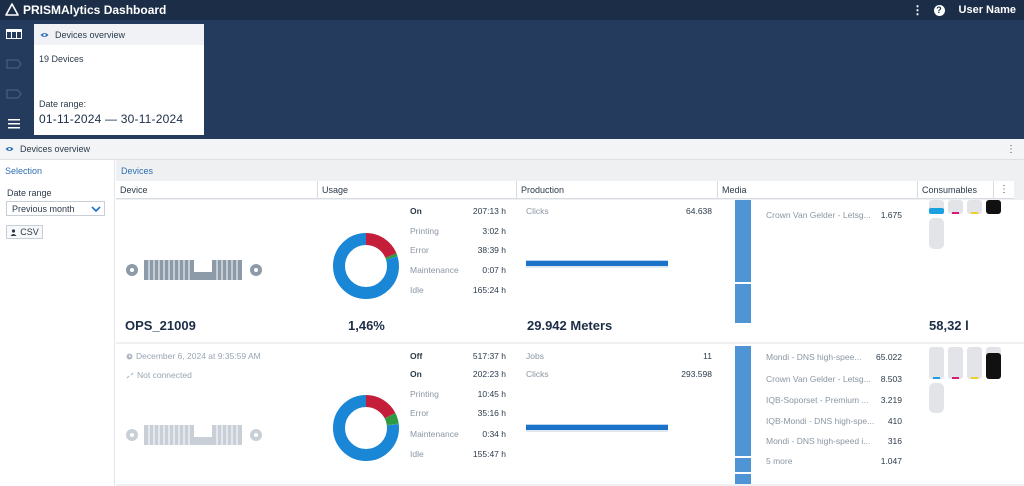 The image size is (1024, 486). Describe the element at coordinates (12, 9) in the screenshot. I see `prismalytics-logo-icon` at that location.